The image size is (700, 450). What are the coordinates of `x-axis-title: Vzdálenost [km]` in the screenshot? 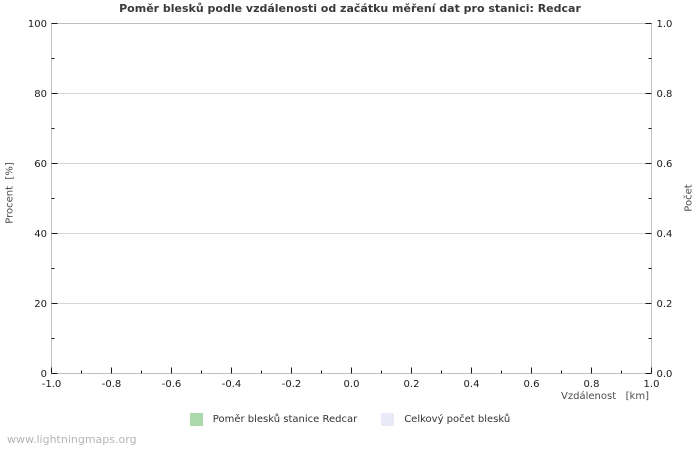 It's located at (605, 396).